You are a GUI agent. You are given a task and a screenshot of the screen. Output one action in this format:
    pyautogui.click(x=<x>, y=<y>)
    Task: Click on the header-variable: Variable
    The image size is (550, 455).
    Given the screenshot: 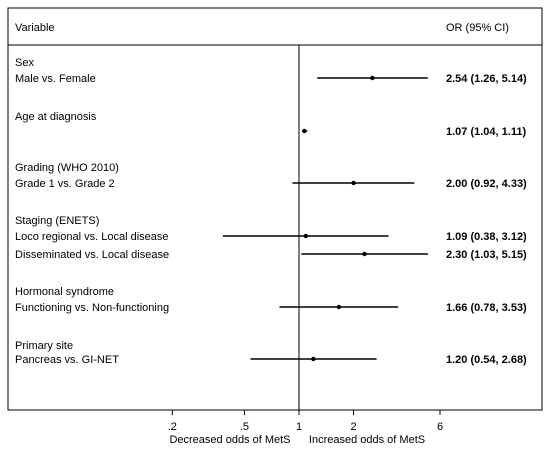 What is the action you would take?
    pyautogui.click(x=35, y=28)
    